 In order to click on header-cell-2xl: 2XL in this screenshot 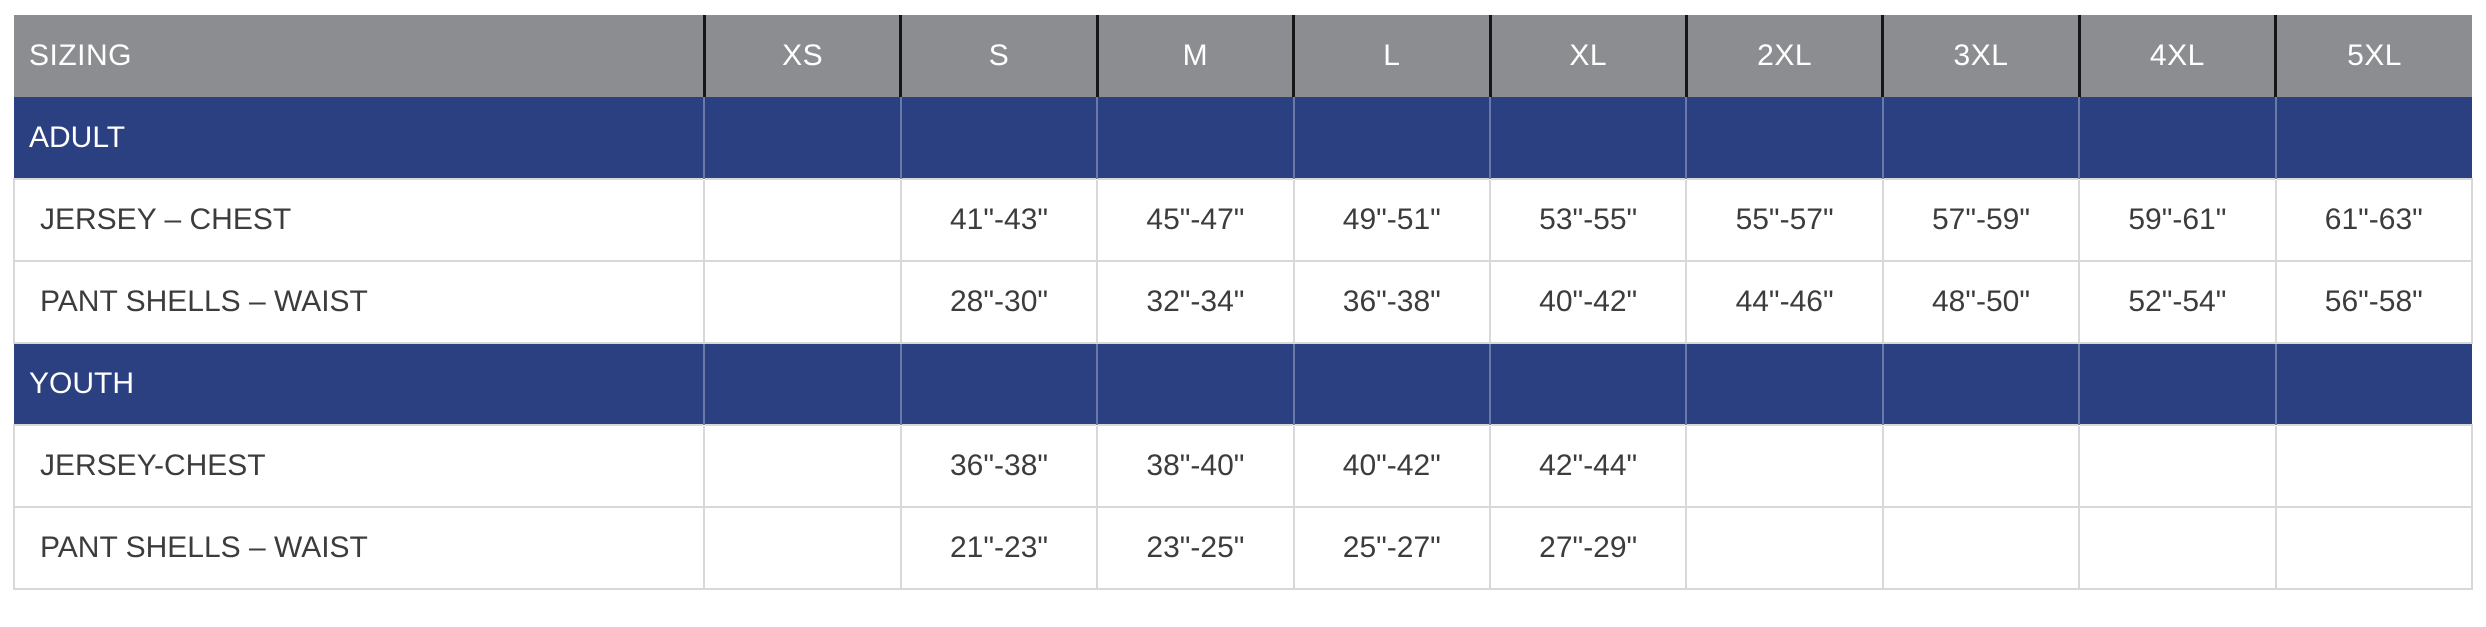, I will do `click(1785, 56)`.